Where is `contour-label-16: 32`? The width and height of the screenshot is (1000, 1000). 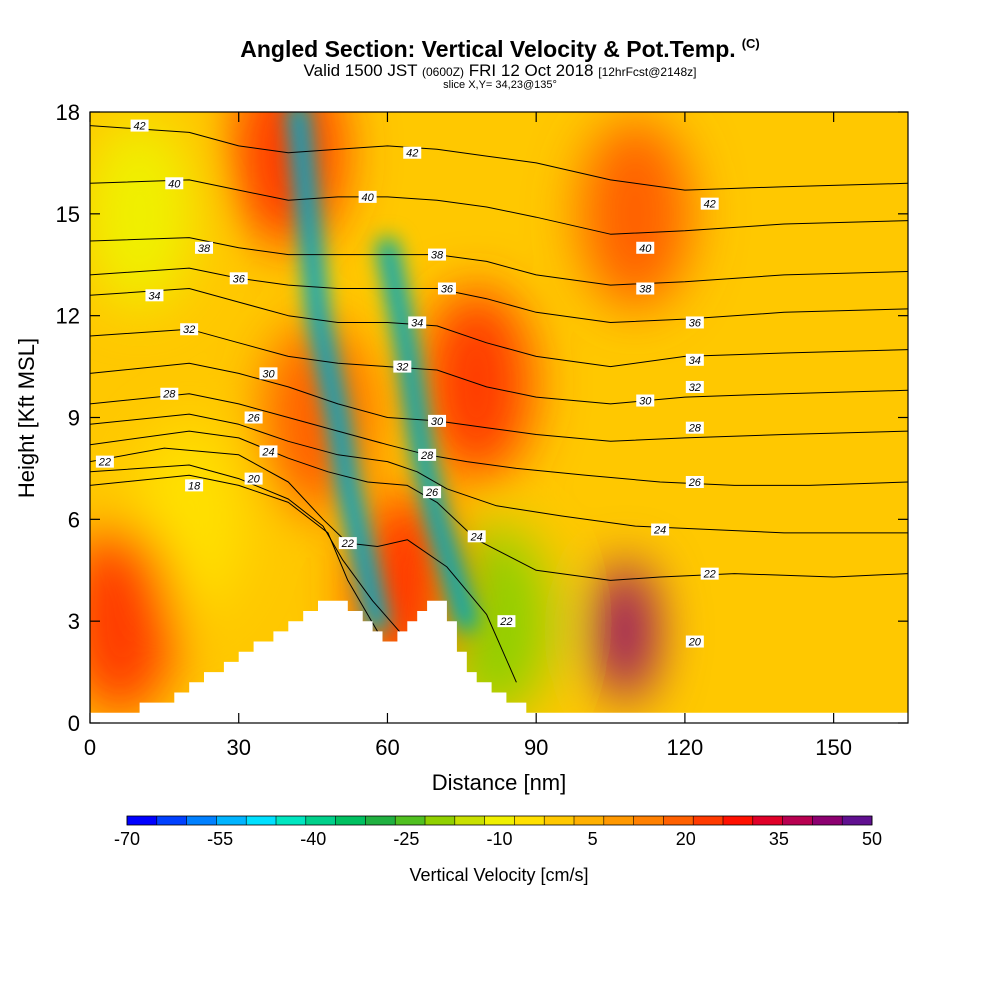 contour-label-16: 32 is located at coordinates (402, 367).